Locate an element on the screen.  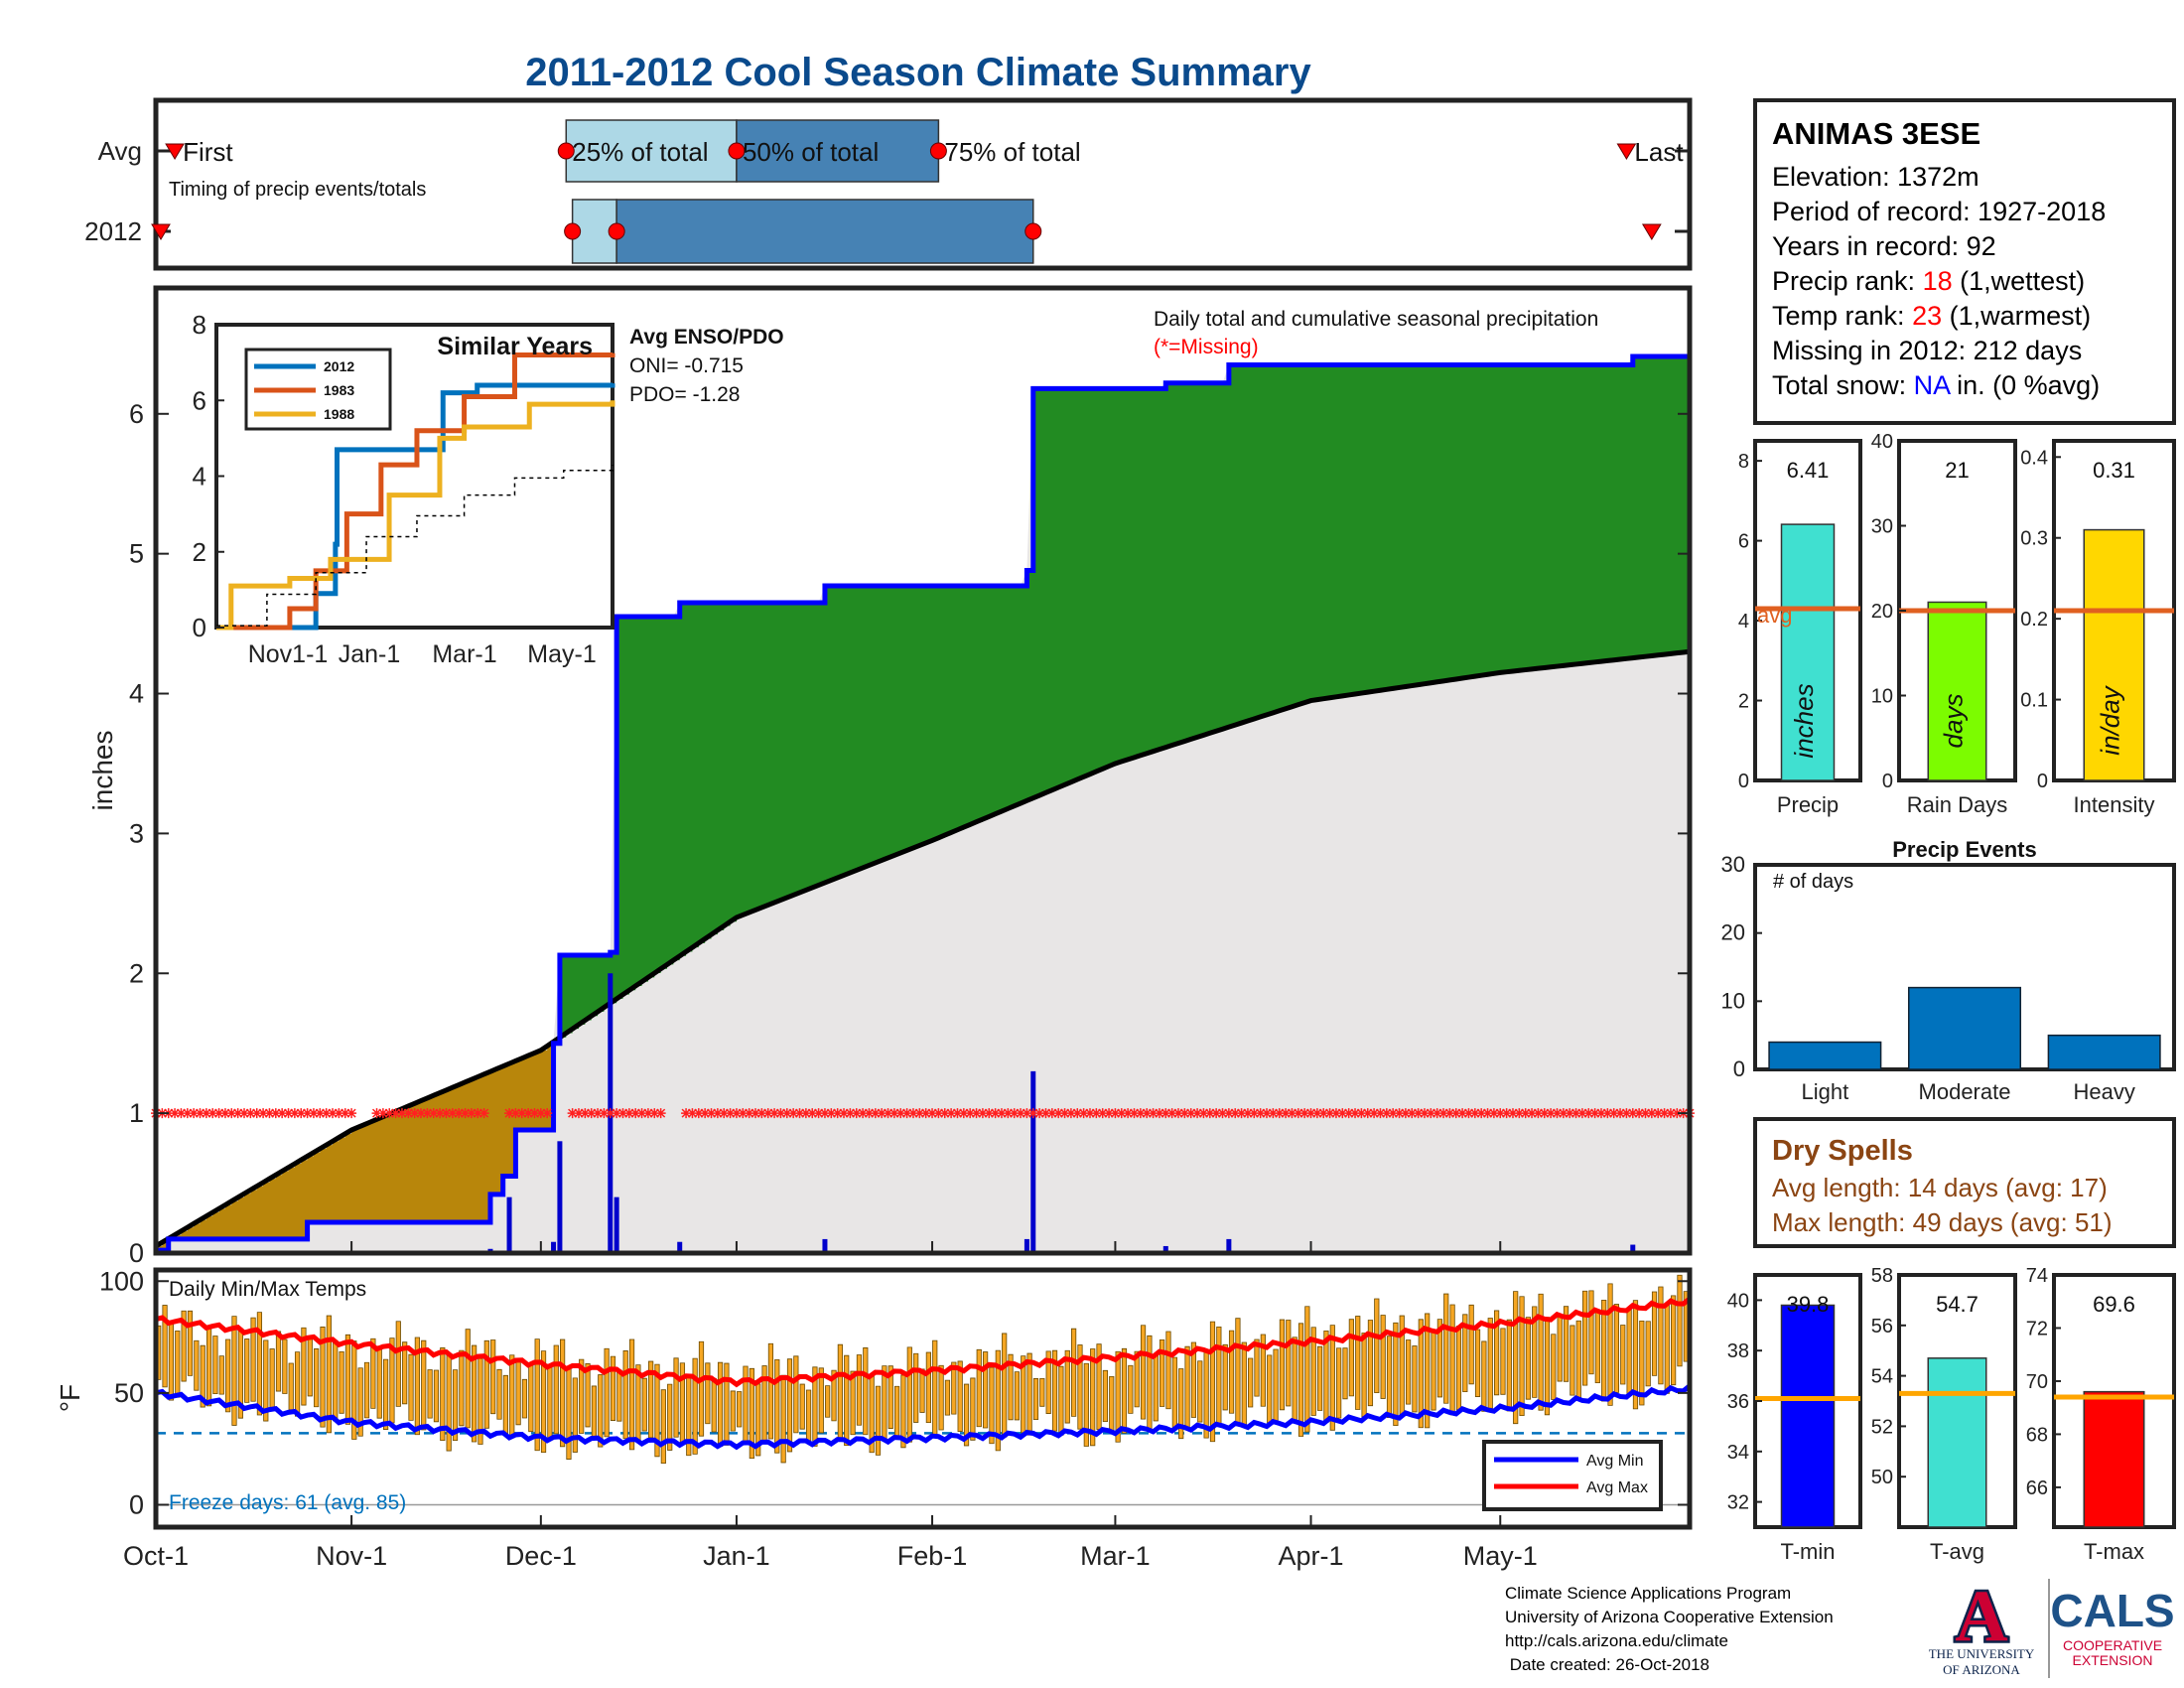
x-tick-label: Mar-1 is located at coordinates (1115, 1556).